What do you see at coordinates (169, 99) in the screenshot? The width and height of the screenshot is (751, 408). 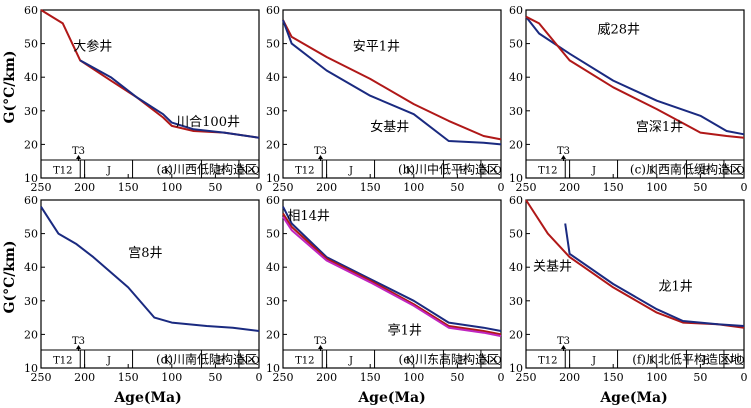 I see `series-line-川合100井` at bounding box center [169, 99].